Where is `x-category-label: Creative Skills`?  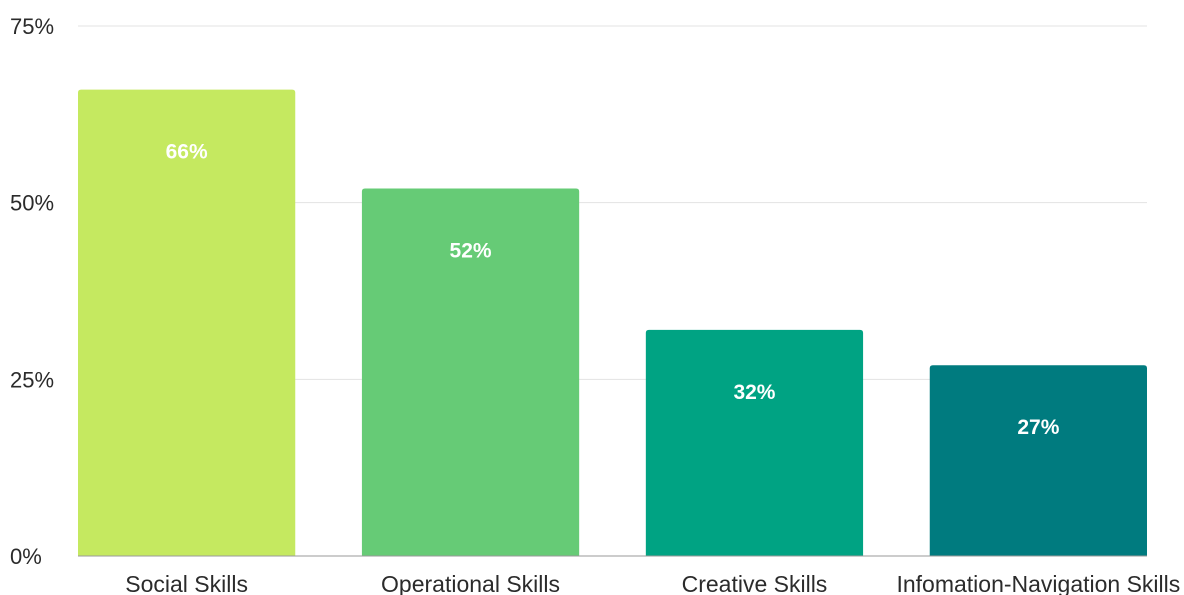
x-category-label: Creative Skills is located at coordinates (755, 583).